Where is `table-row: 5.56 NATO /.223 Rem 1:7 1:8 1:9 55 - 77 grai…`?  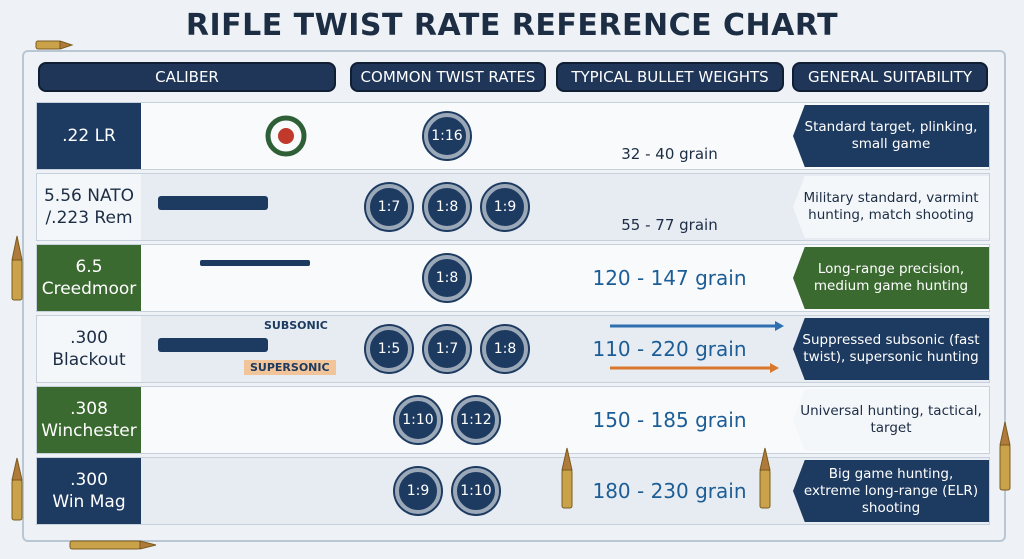
table-row: 5.56 NATO /.223 Rem 1:7 1:8 1:9 55 - 77 grai… is located at coordinates (513, 207).